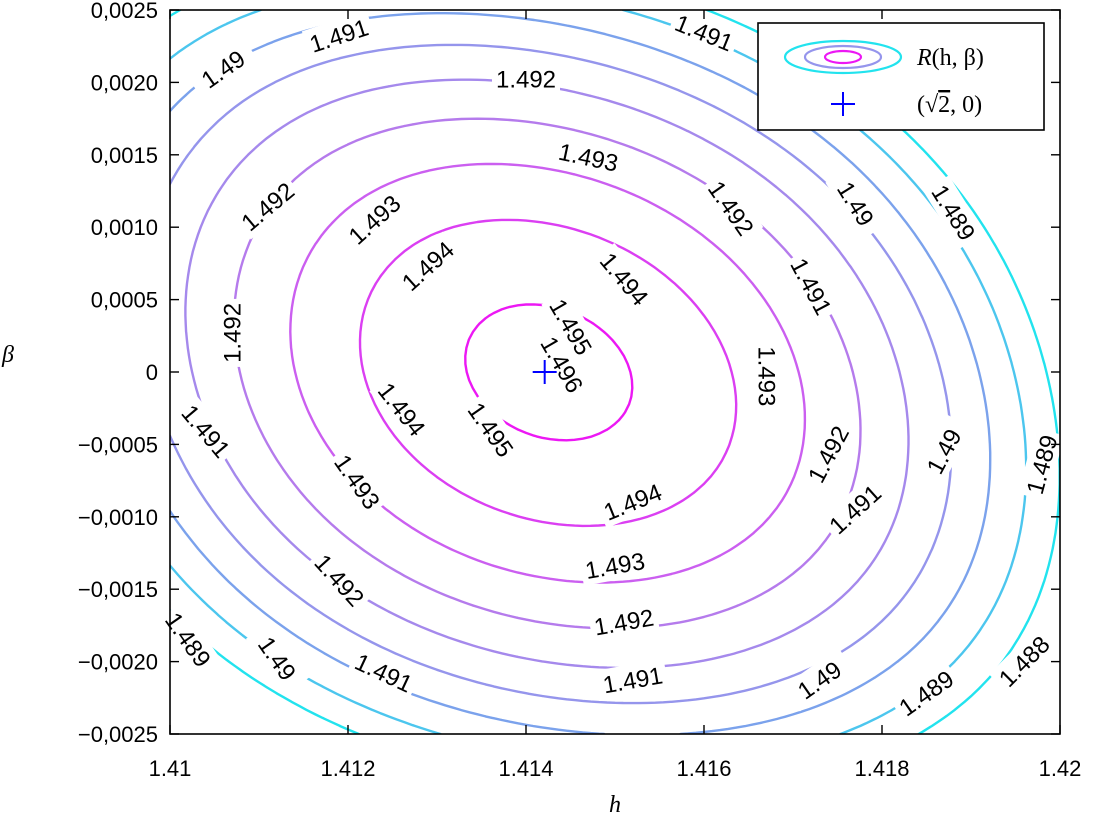 The image size is (1096, 820). Describe the element at coordinates (170, 768) in the screenshot. I see `x-tick-label: 1.41` at that location.